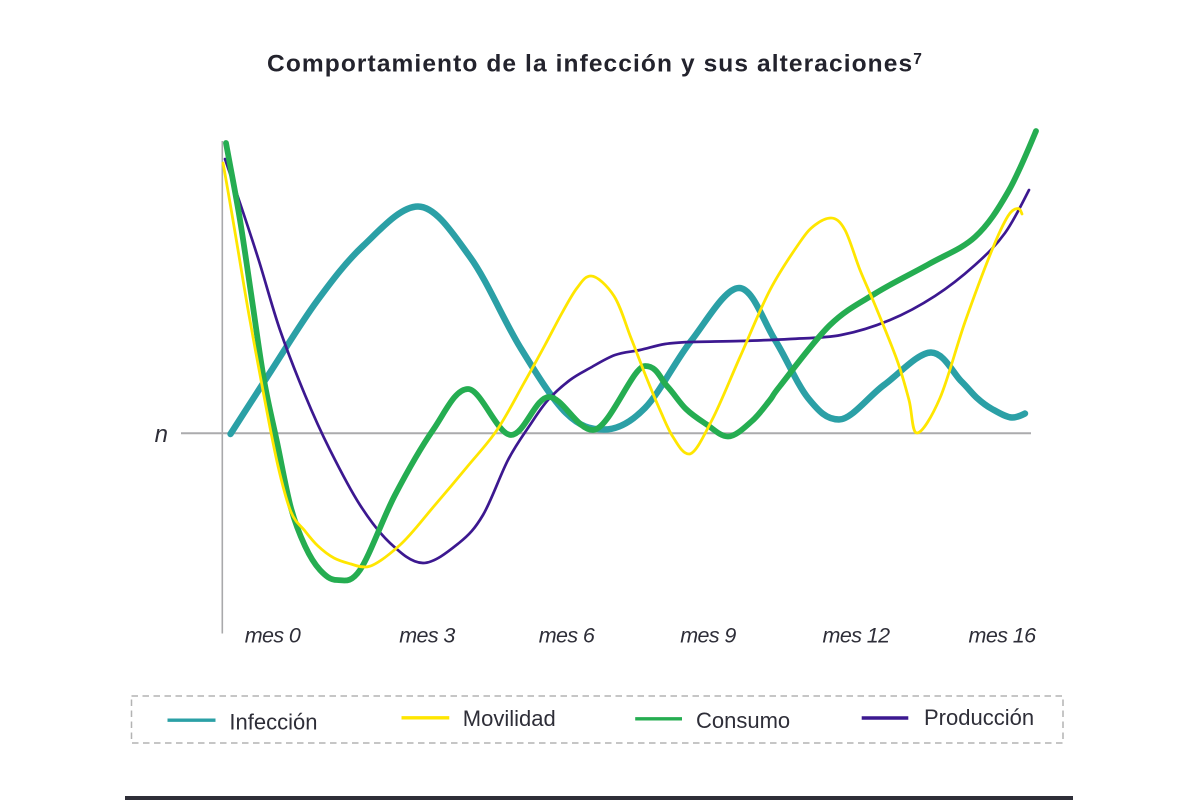 The width and height of the screenshot is (1200, 800). What do you see at coordinates (979, 717) in the screenshot?
I see `svg-text: Producción` at bounding box center [979, 717].